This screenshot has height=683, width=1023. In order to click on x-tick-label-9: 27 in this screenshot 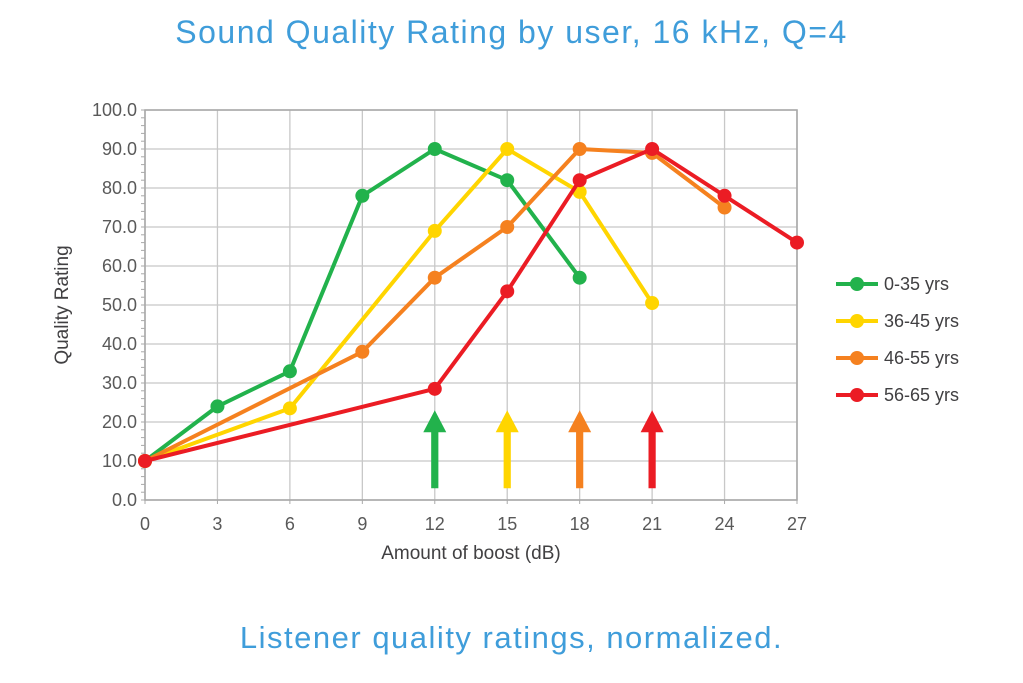, I will do `click(797, 524)`.